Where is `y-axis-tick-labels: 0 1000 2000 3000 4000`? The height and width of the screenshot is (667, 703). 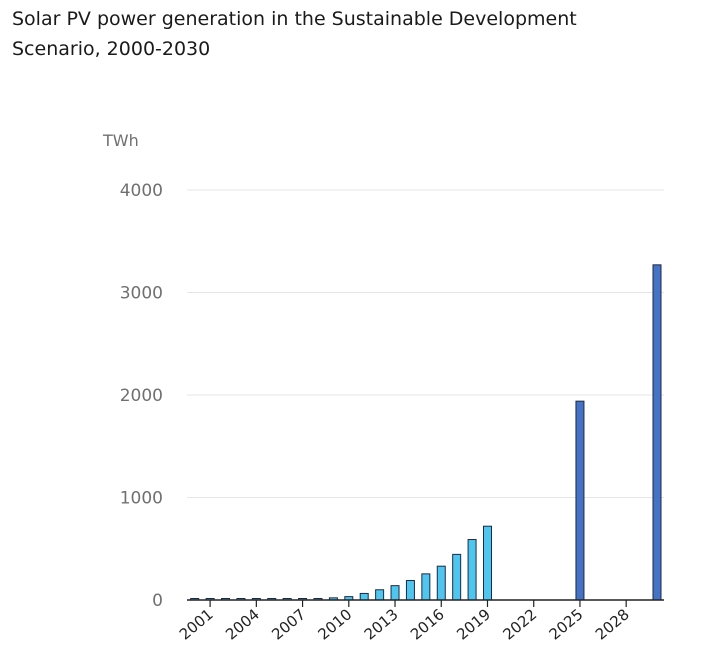
y-axis-tick-labels: 0 1000 2000 3000 4000 is located at coordinates (141, 396).